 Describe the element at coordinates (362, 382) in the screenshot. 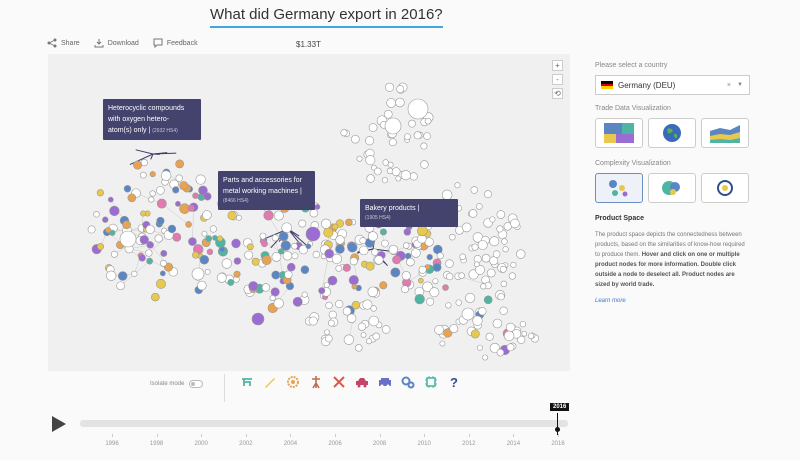

I see `vehicles-icon` at that location.